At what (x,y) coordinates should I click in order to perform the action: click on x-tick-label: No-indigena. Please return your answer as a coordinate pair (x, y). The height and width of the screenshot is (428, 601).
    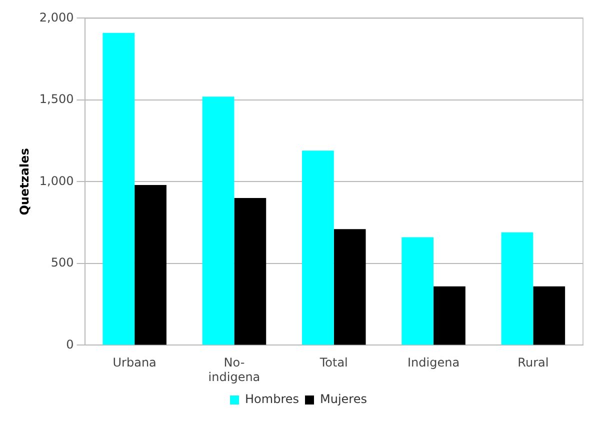
    Looking at the image, I should click on (234, 370).